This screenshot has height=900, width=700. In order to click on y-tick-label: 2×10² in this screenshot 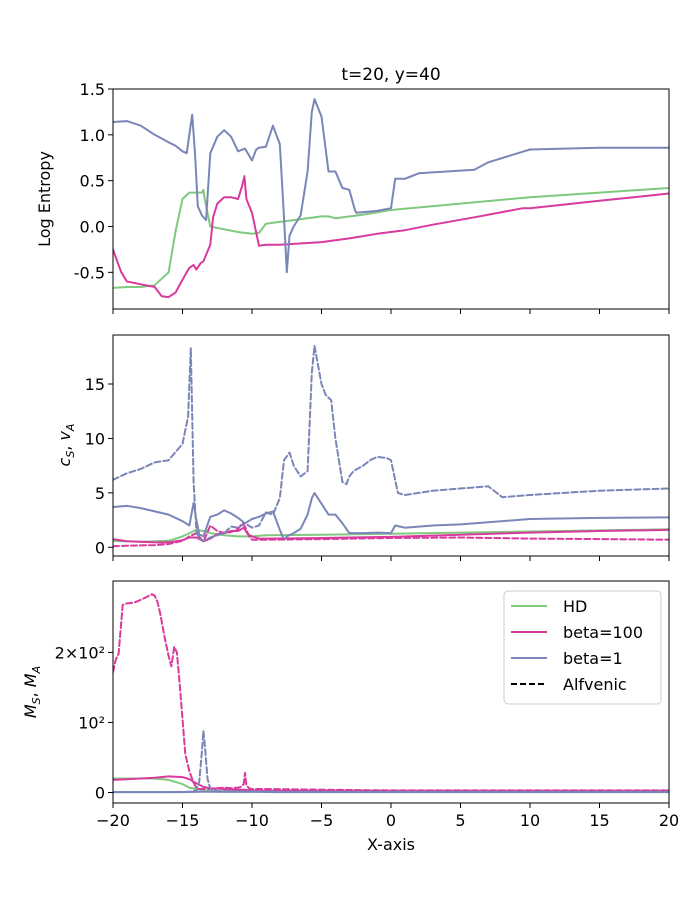, I will do `click(80, 652)`.